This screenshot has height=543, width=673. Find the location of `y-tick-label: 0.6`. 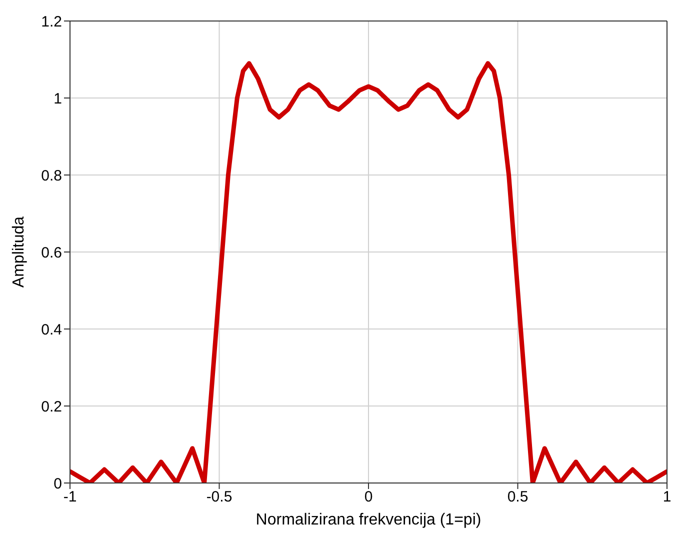

y-tick-label: 0.6 is located at coordinates (51, 253).